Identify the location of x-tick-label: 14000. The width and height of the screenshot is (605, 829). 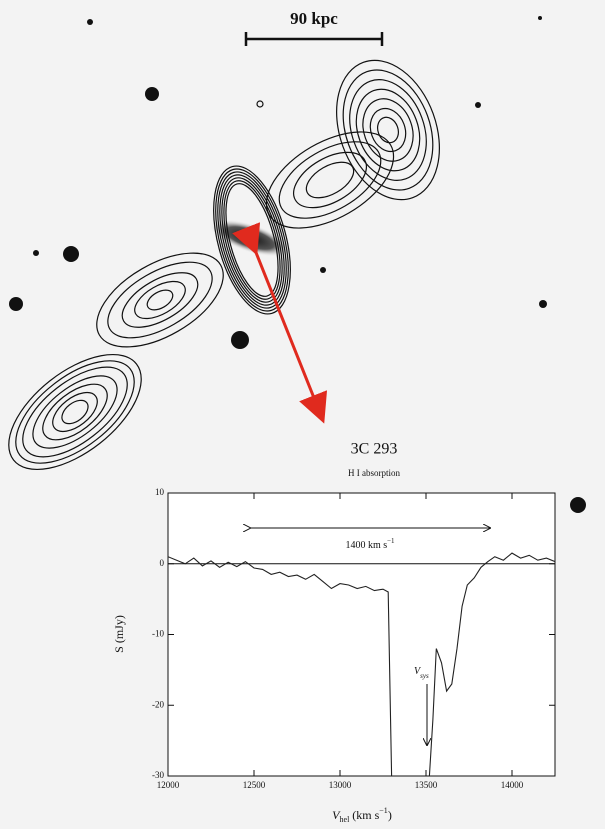
(512, 785).